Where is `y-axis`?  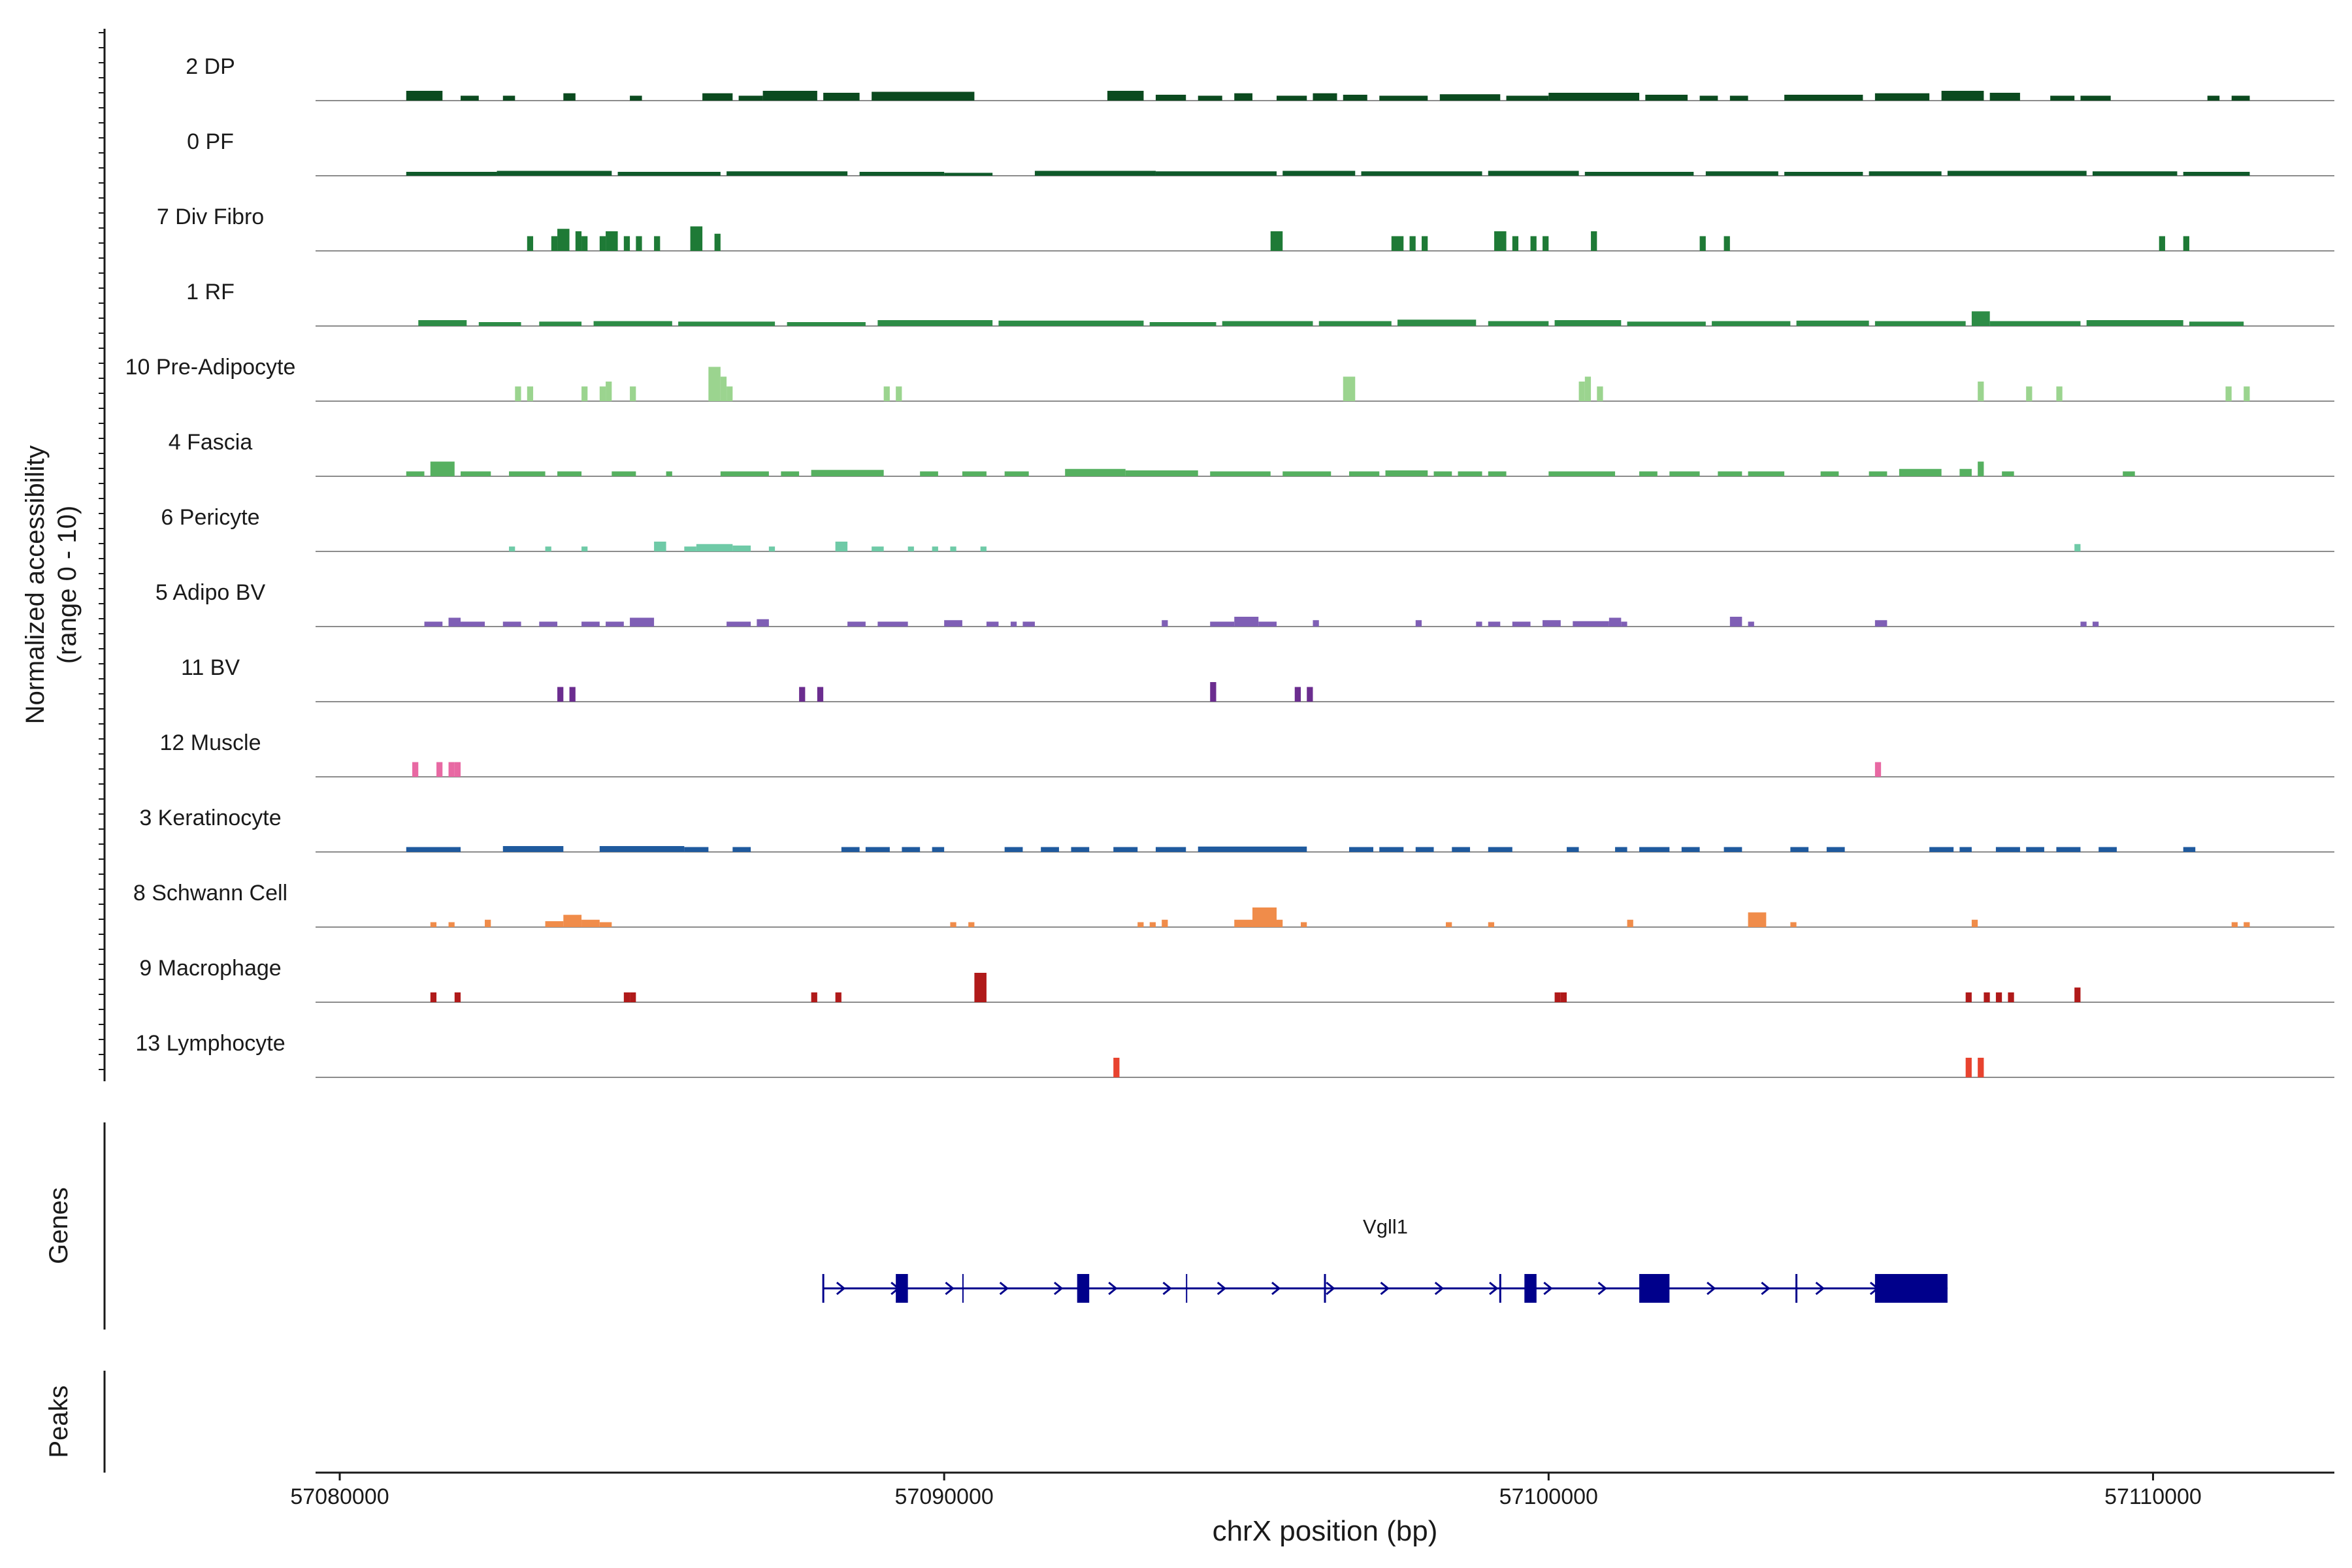
y-axis is located at coordinates (102, 555).